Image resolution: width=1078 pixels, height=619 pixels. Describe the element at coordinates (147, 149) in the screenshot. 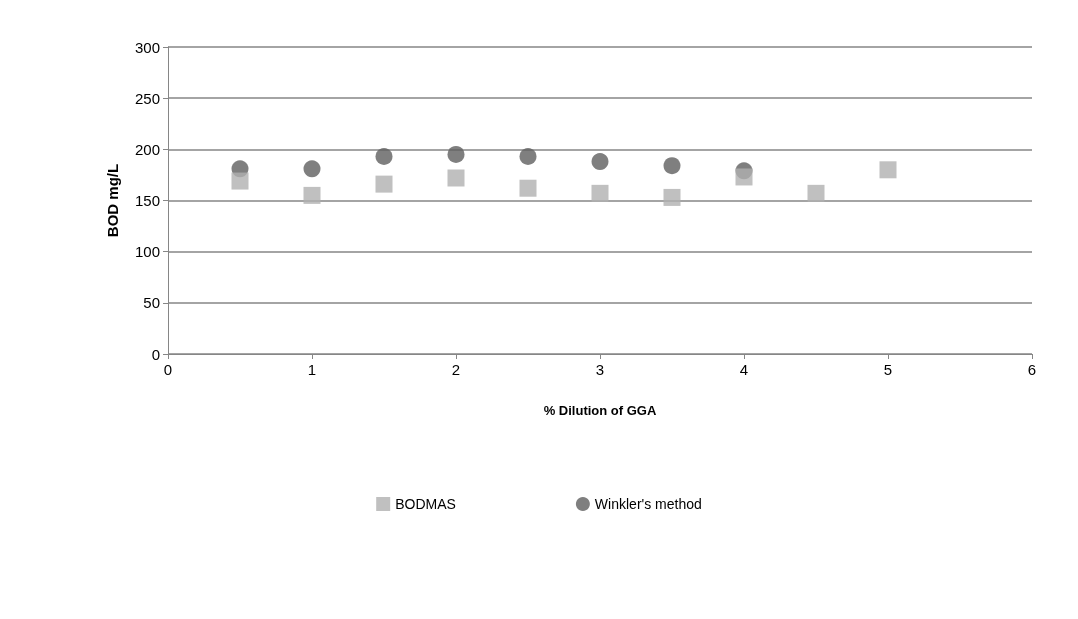

I see `y-tick-label: 200` at that location.